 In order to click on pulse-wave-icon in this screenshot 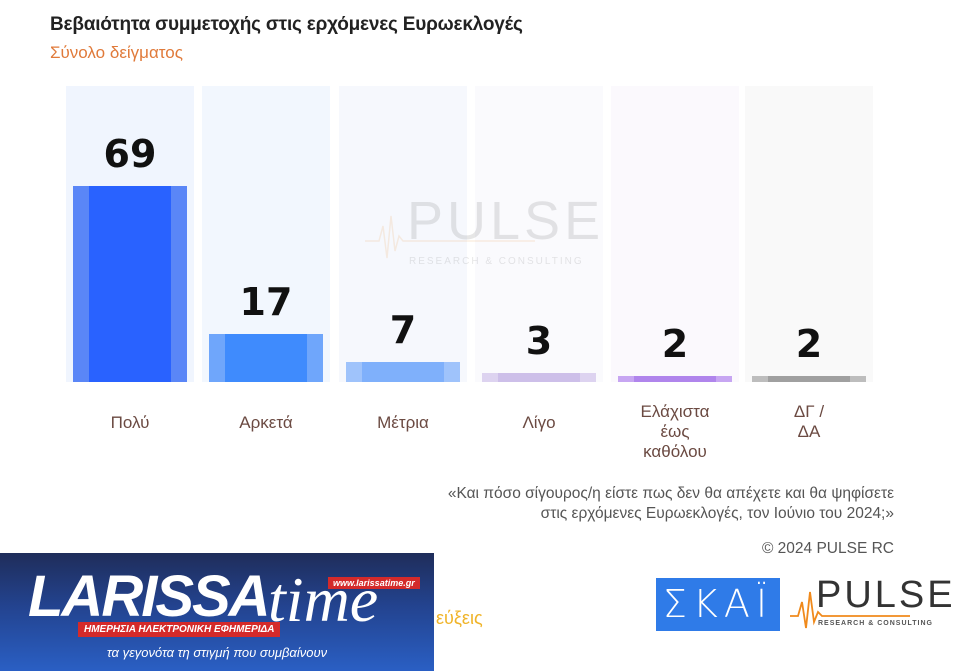, I will do `click(850, 610)`.